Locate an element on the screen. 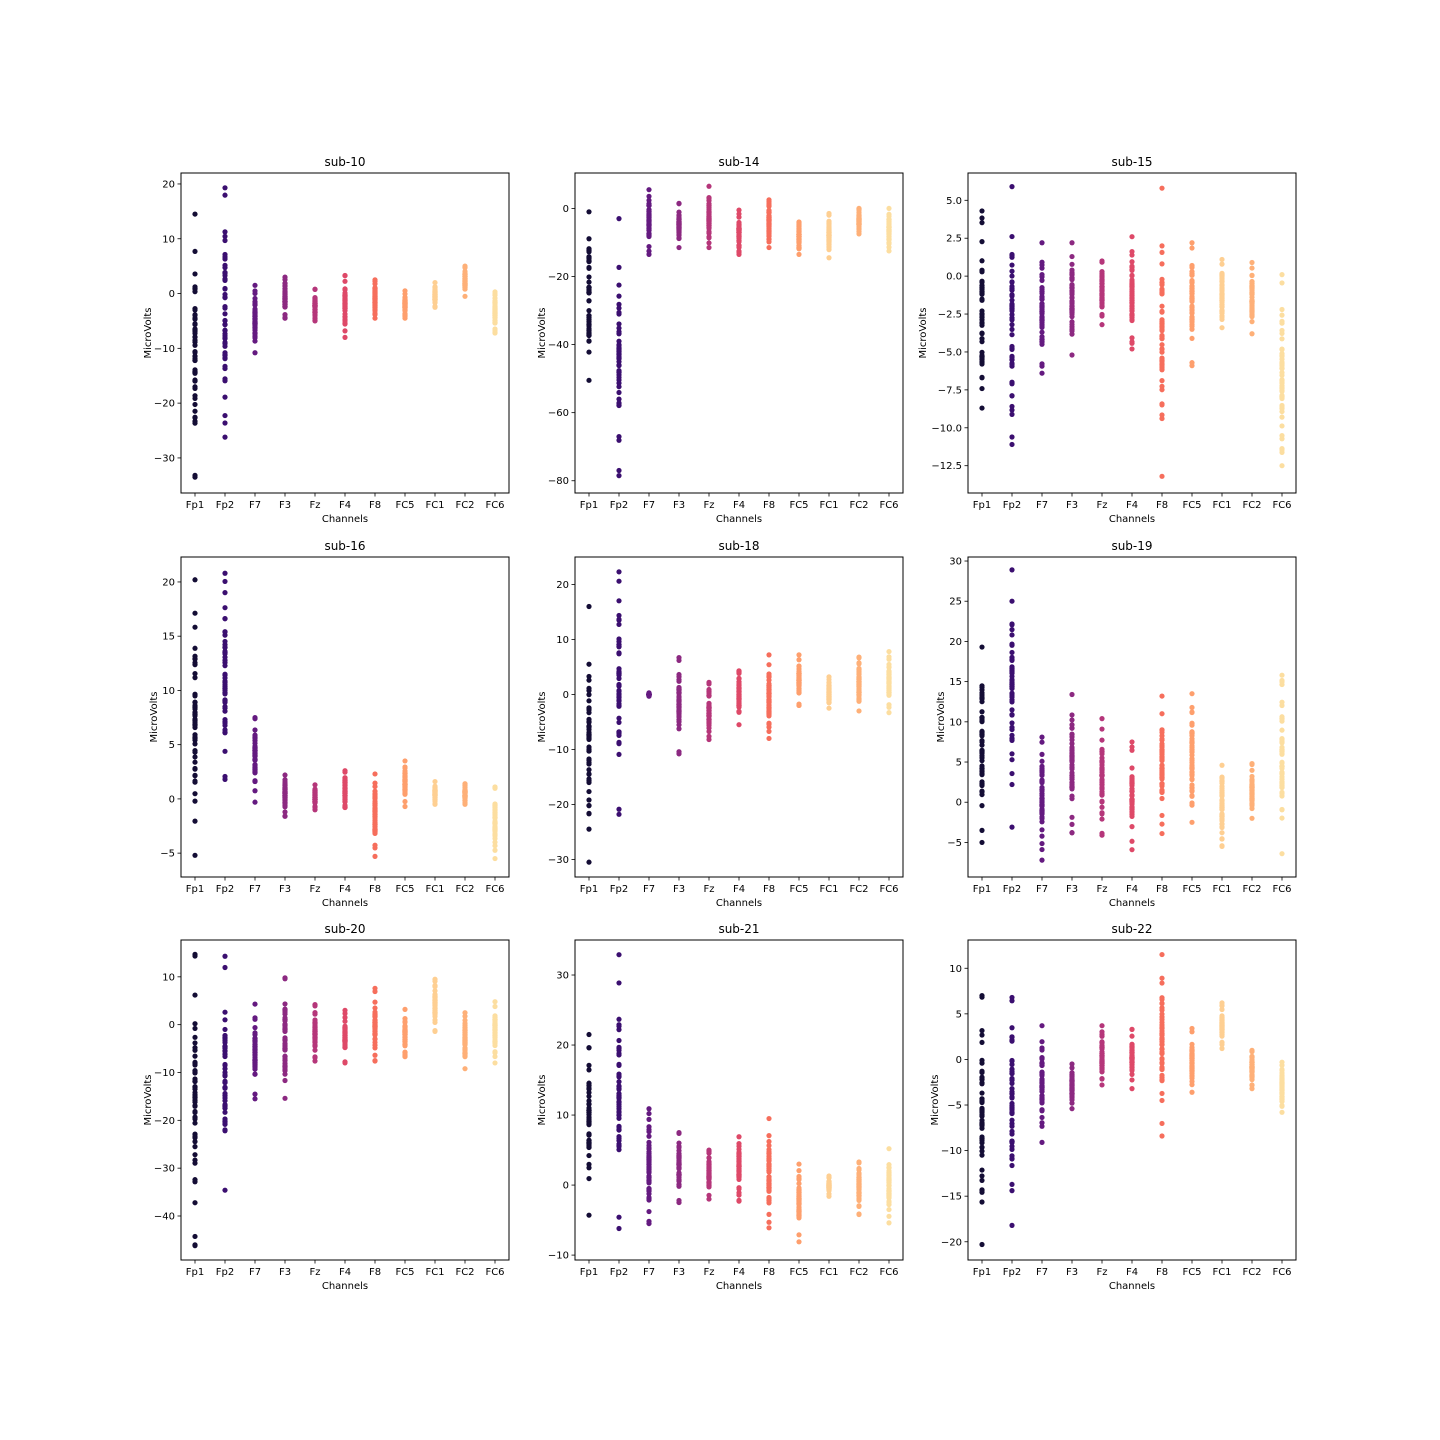 The height and width of the screenshot is (1440, 1440). x-tick-label: F3 is located at coordinates (679, 1272).